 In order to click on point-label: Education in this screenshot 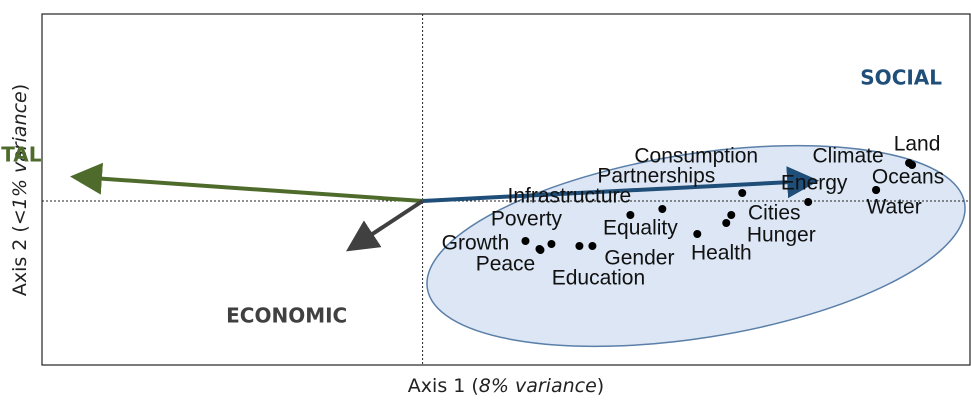, I will do `click(598, 278)`.